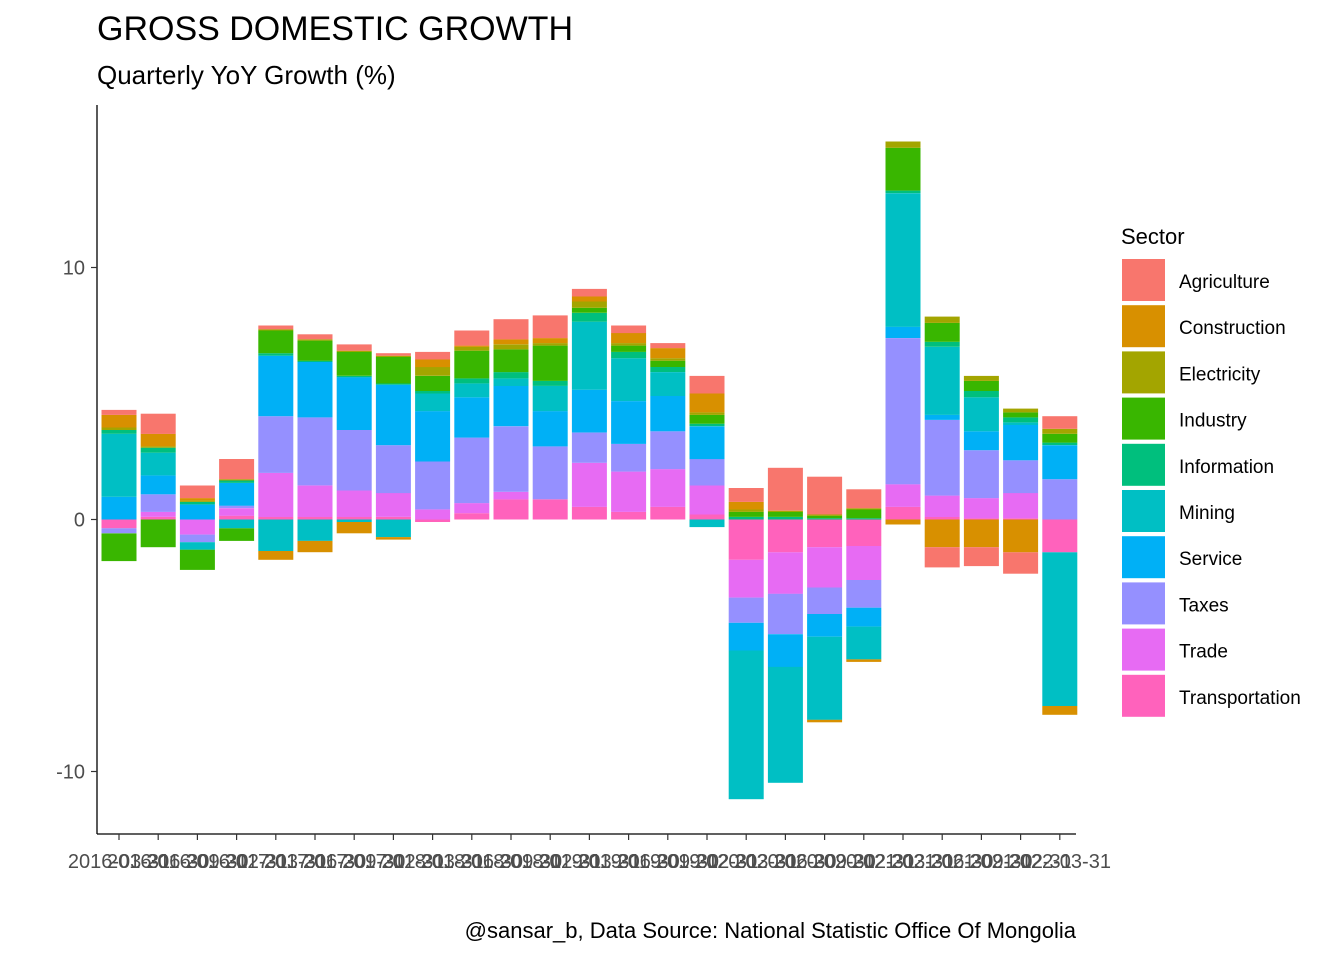  What do you see at coordinates (1204, 605) in the screenshot?
I see `legend-label-taxes: Taxes` at bounding box center [1204, 605].